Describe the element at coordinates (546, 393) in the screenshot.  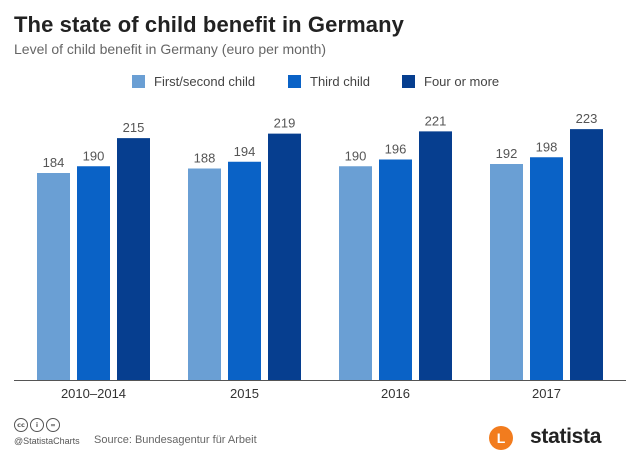
I see `x-tick-label: 2017` at that location.